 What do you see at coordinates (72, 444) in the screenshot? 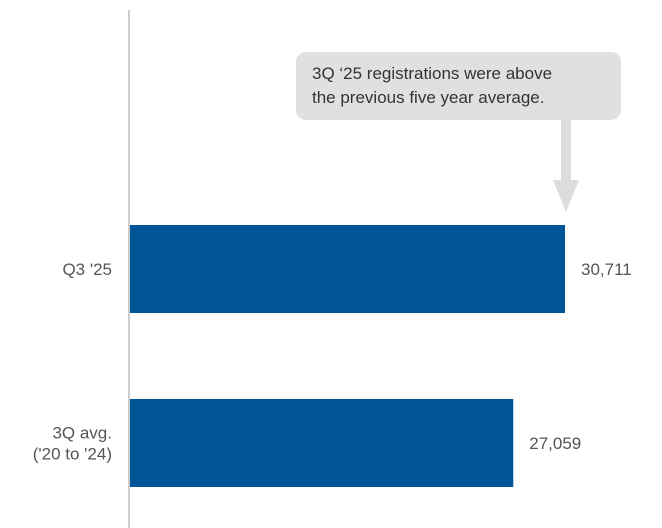
I see `category-label-1: 3Q avg. ('20 to '24)` at bounding box center [72, 444].